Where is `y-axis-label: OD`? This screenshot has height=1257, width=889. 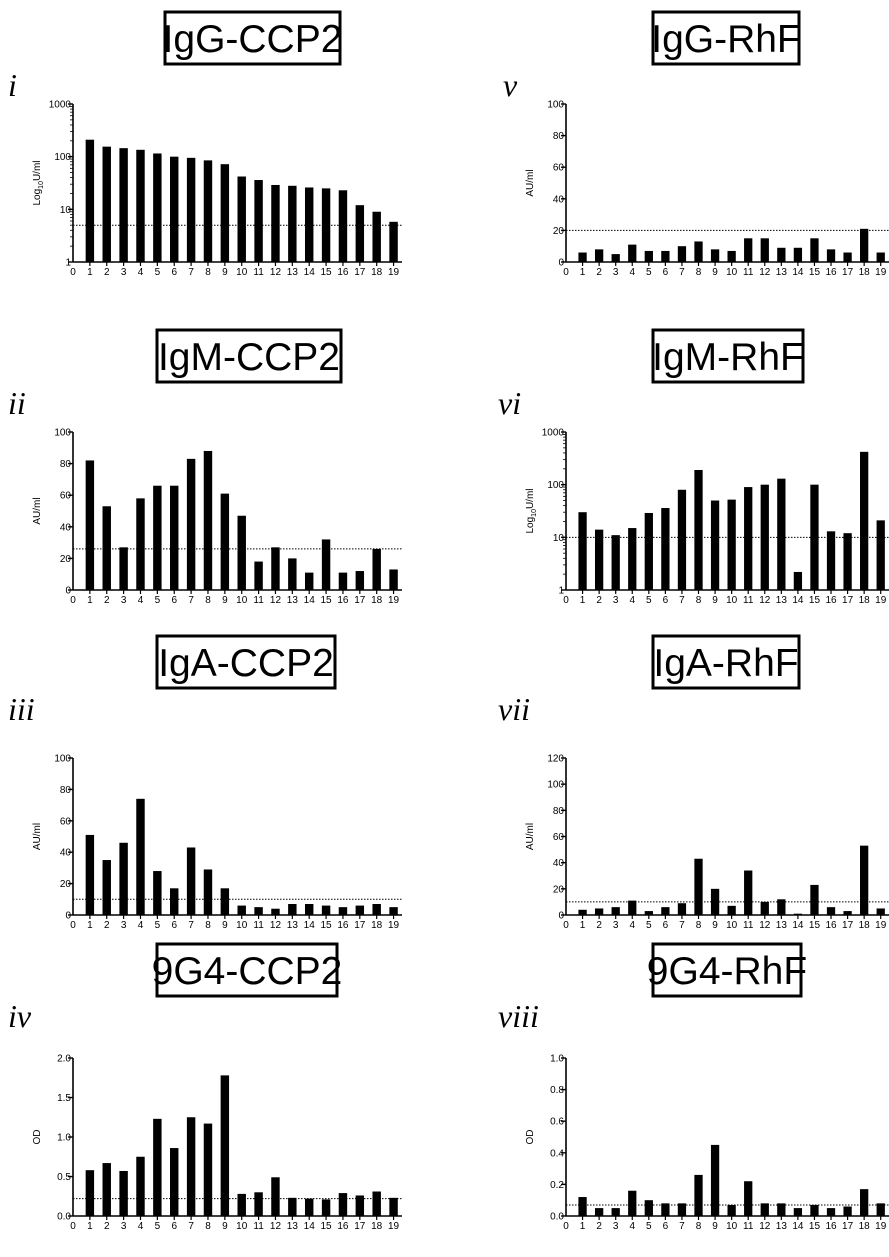
y-axis-label: OD is located at coordinates (37, 1137).